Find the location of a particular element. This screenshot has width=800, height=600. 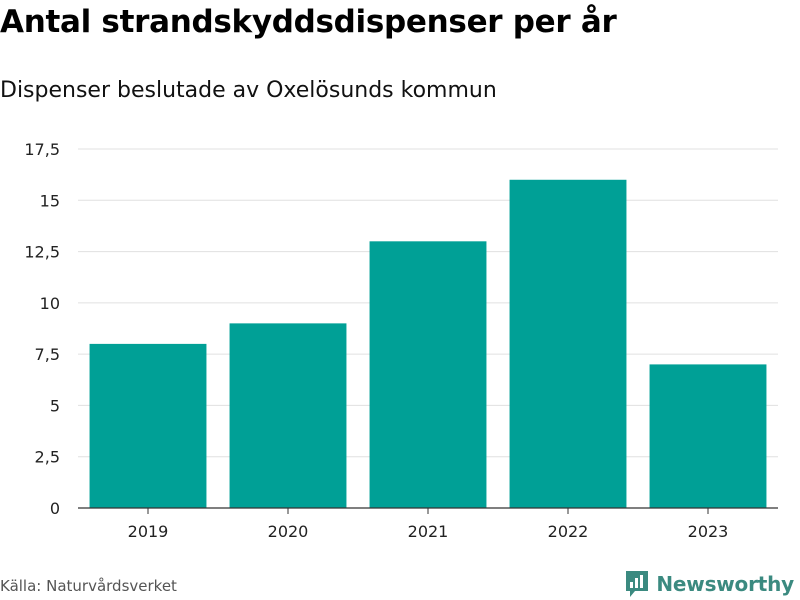

y-tick-label: 17,5 is located at coordinates (42, 149).